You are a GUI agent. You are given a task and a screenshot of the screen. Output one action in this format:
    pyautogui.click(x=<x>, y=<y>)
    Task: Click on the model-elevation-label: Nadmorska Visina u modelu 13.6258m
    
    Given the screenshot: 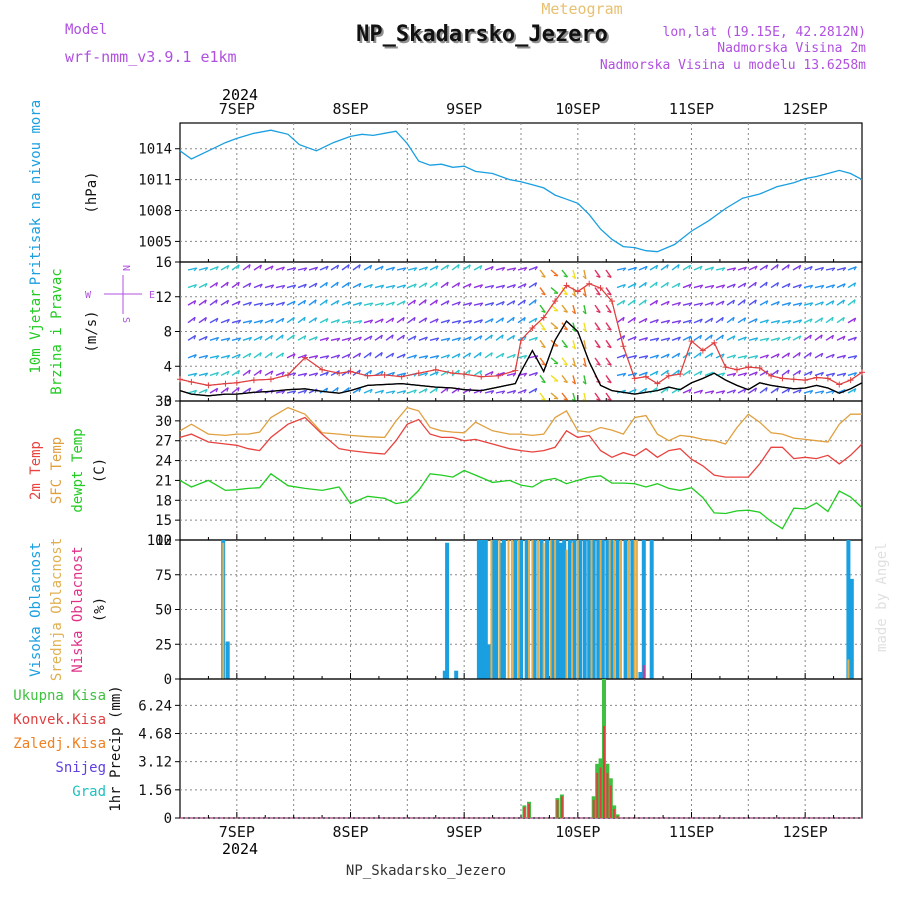 What is the action you would take?
    pyautogui.click(x=733, y=65)
    